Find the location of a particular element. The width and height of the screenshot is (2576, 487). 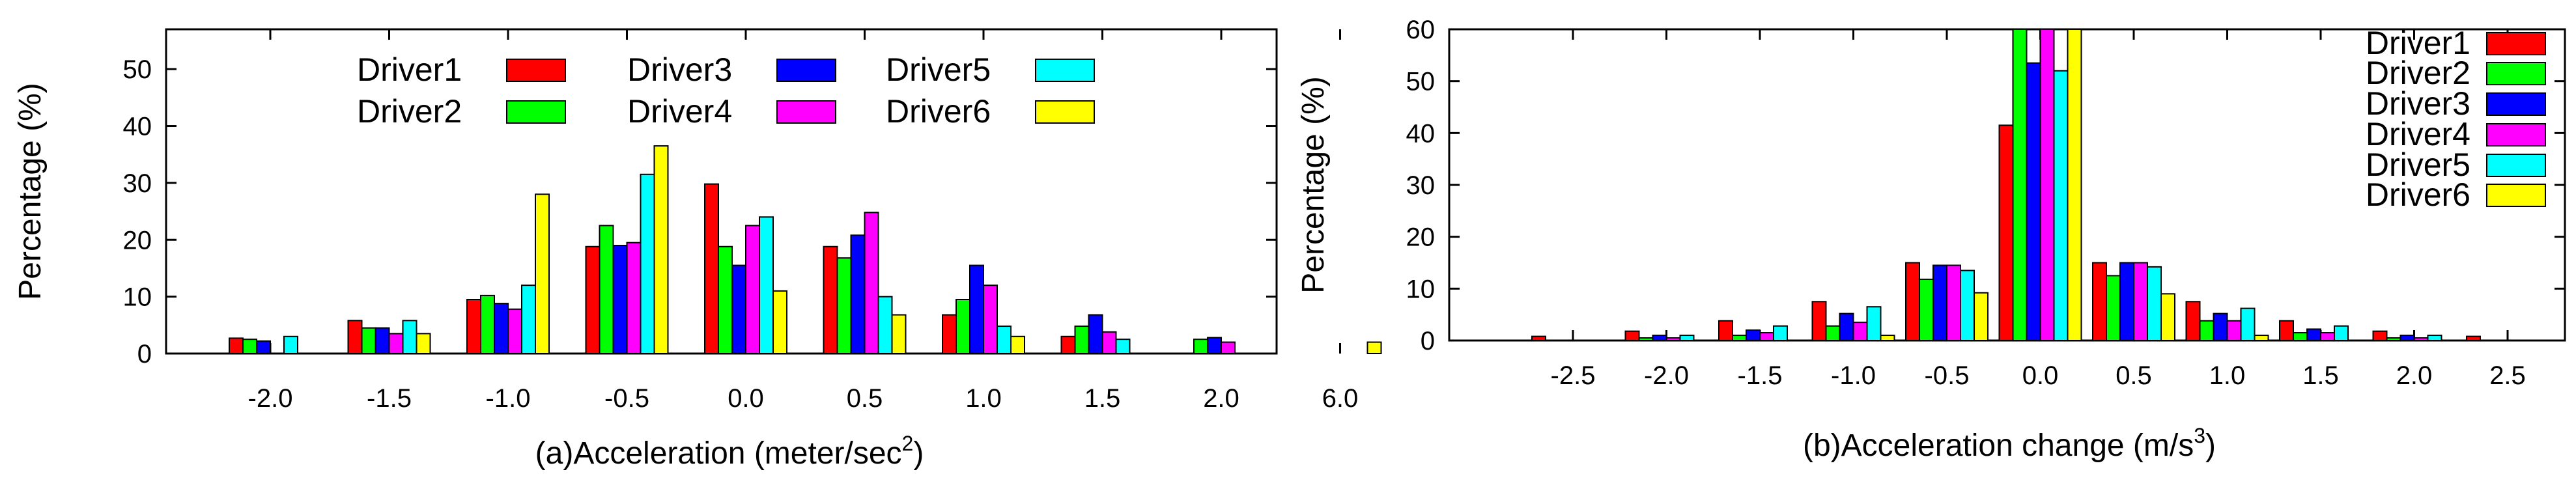

y-tick-label: 40 is located at coordinates (137, 127).